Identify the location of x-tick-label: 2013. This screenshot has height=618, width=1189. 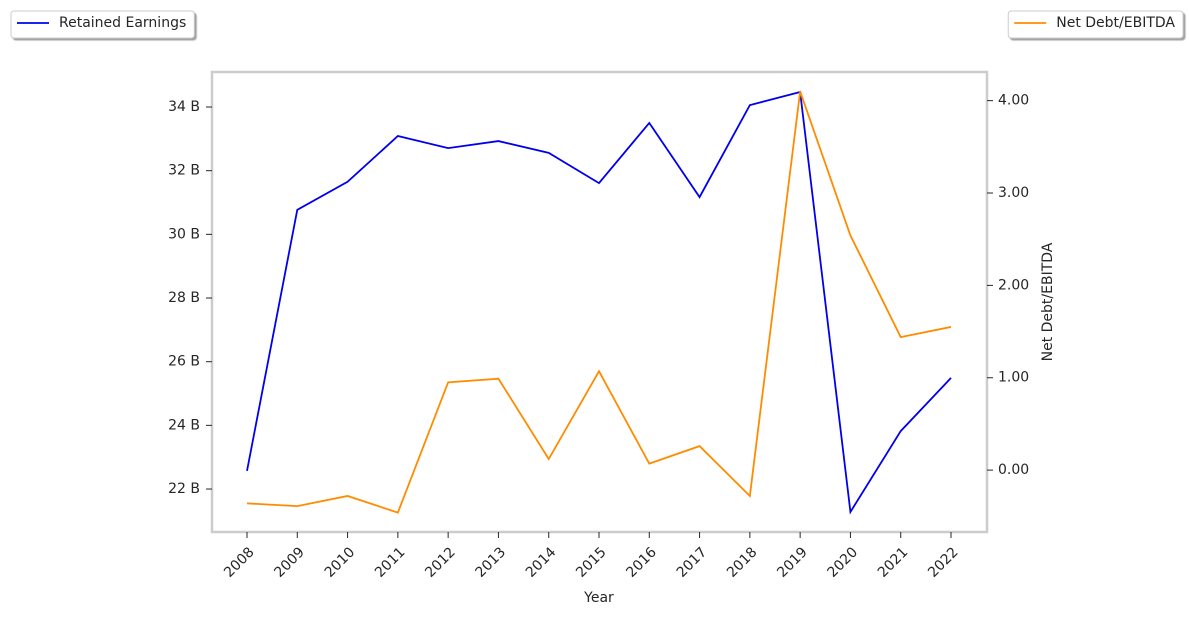
(491, 562).